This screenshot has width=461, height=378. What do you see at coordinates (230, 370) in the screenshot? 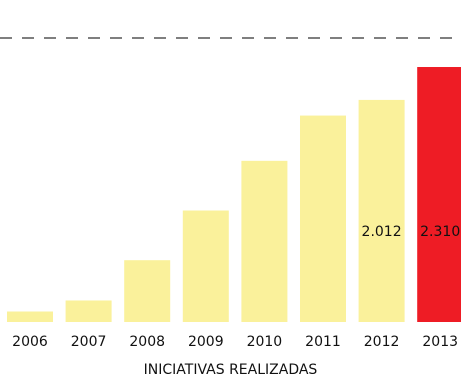
I see `x-axis-label: INICIATIVAS REALIZADAS` at bounding box center [230, 370].